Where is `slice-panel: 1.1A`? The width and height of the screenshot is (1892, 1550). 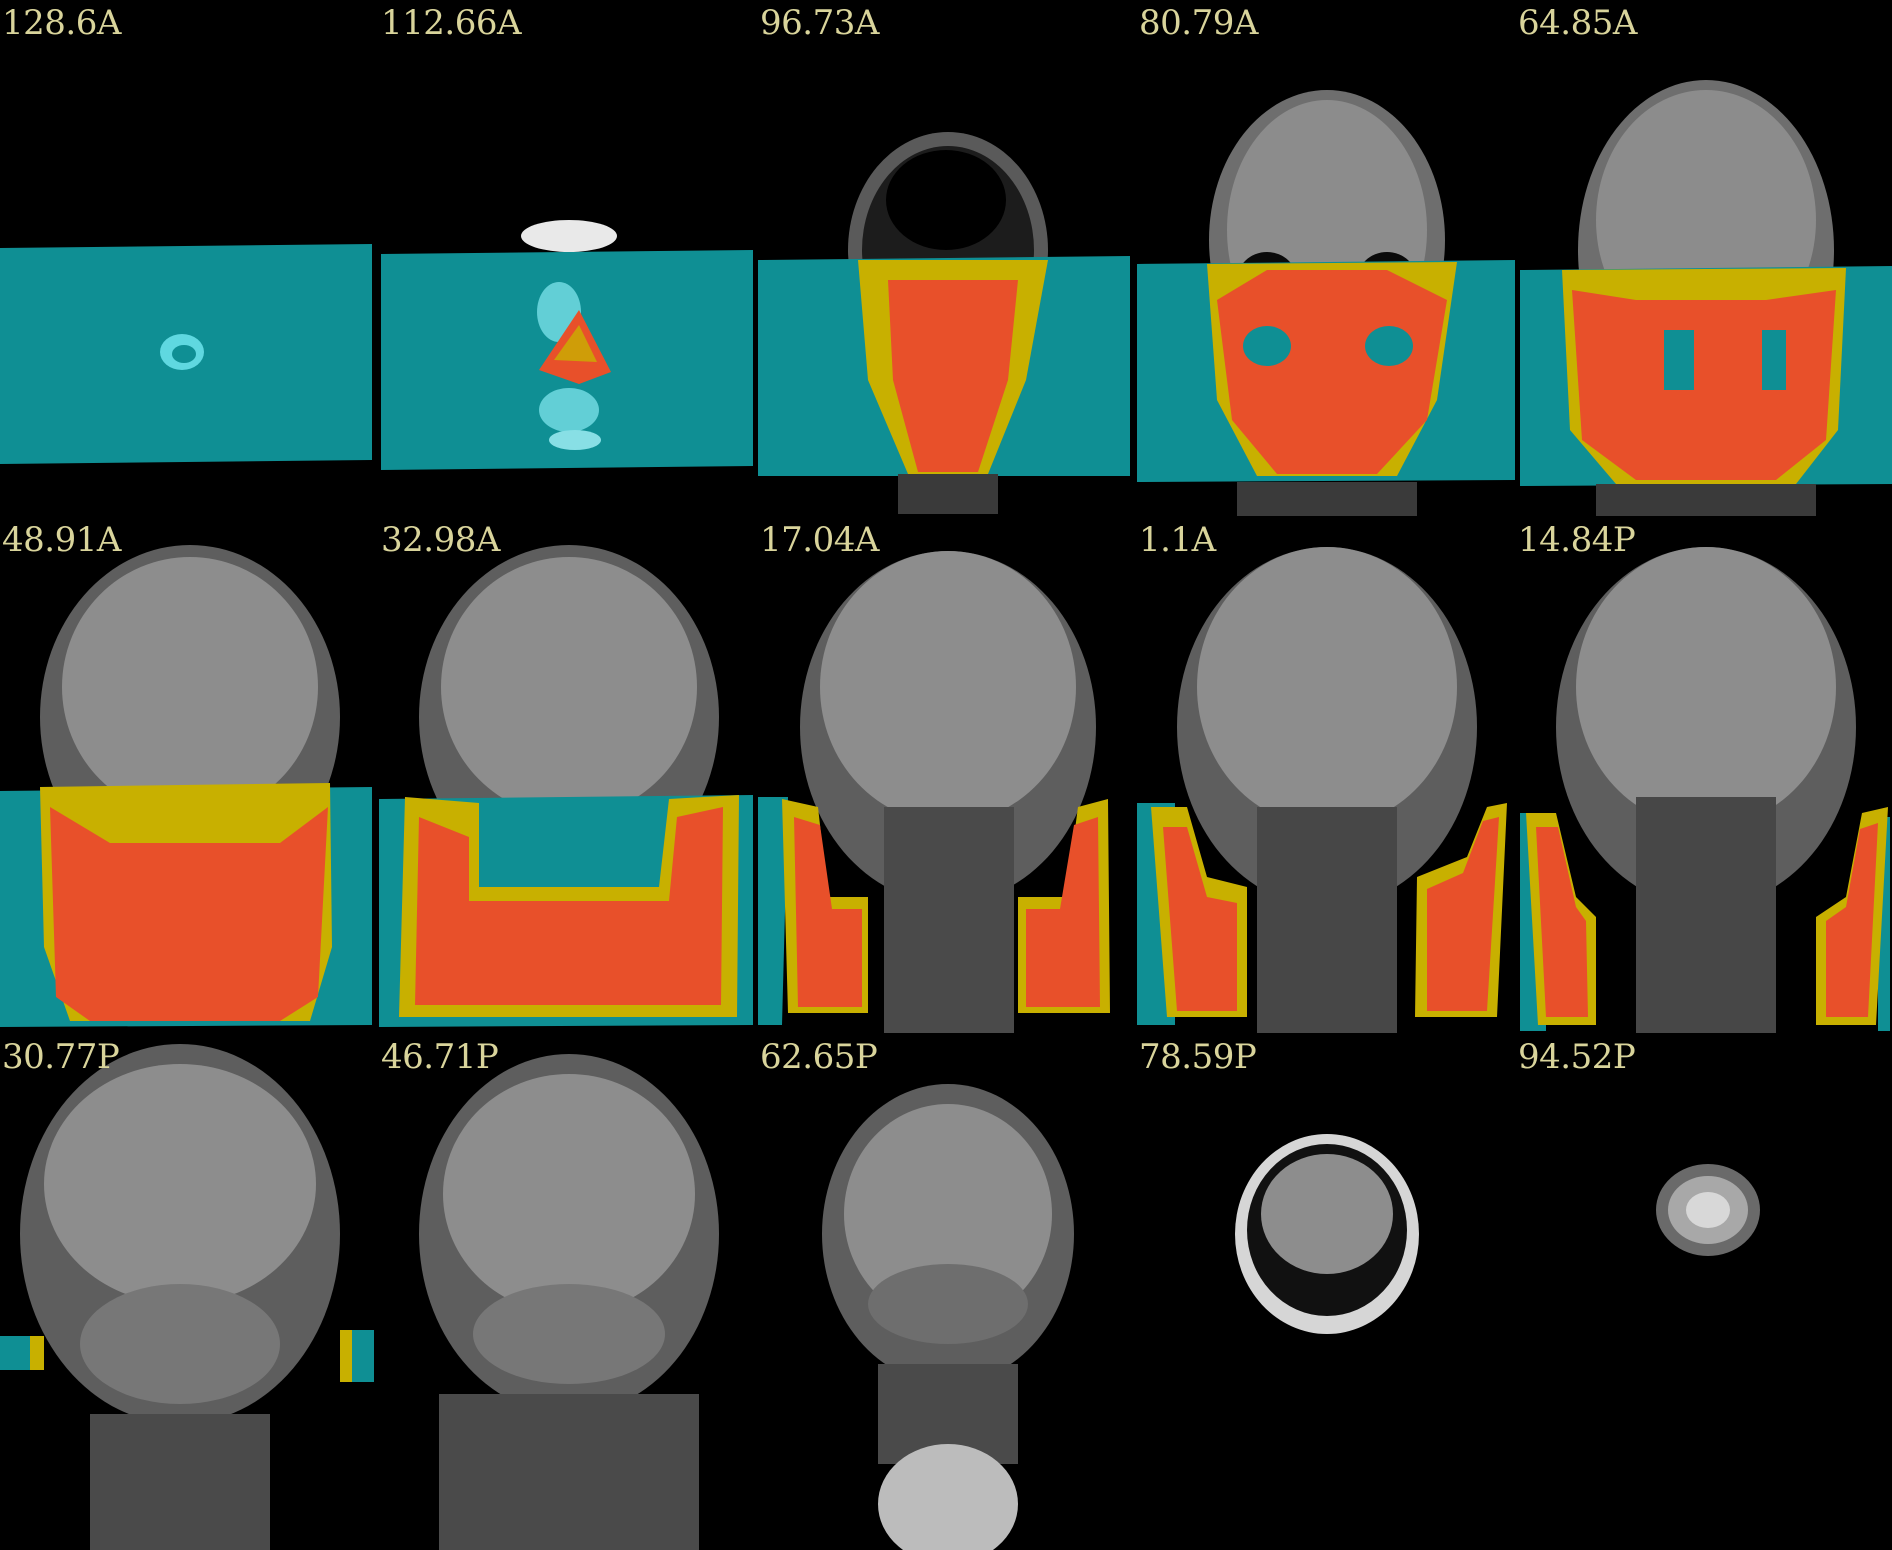 slice-panel: 1.1A is located at coordinates (1326, 775).